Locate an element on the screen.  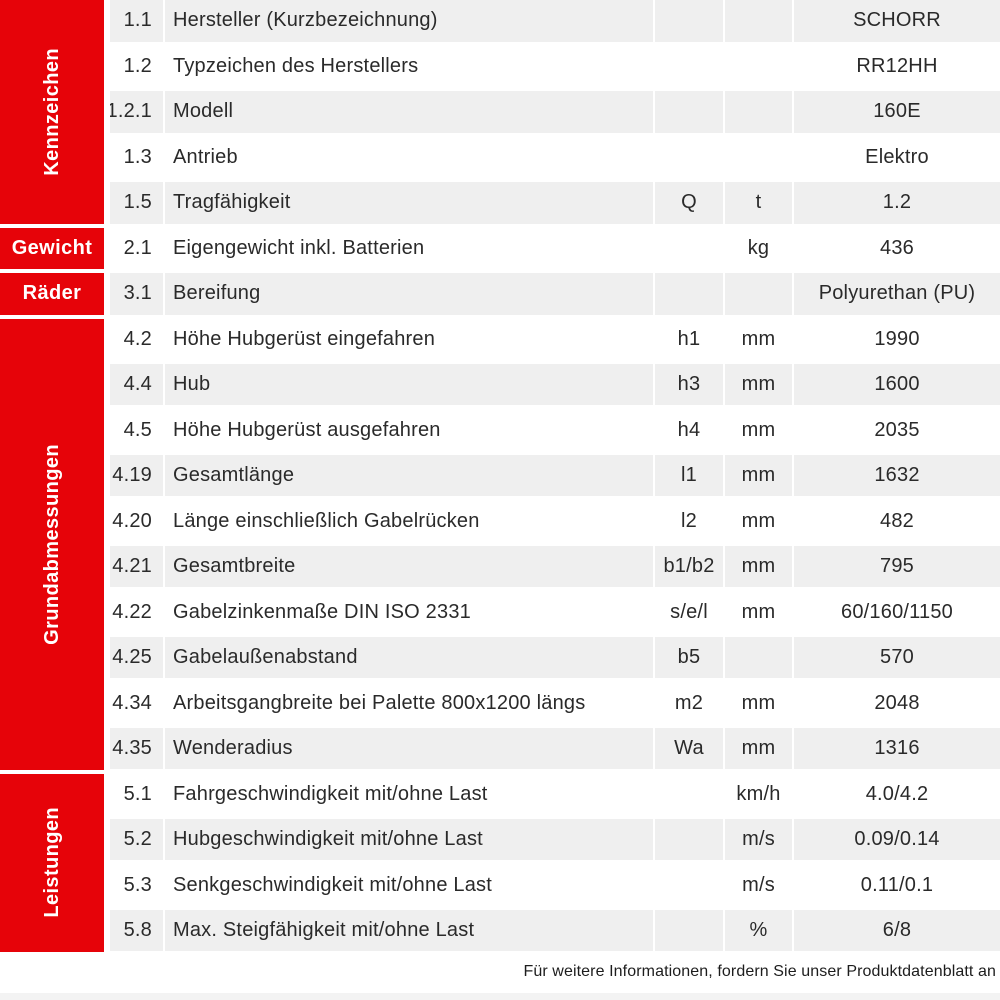
cell-value: 570 is located at coordinates (897, 657).